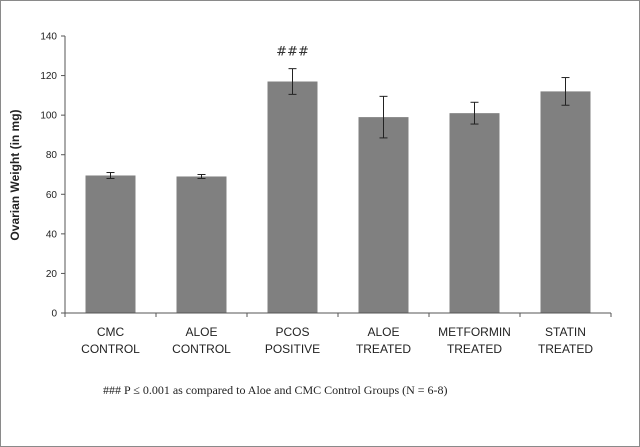  What do you see at coordinates (54, 314) in the screenshot?
I see `y-tick-label: 0` at bounding box center [54, 314].